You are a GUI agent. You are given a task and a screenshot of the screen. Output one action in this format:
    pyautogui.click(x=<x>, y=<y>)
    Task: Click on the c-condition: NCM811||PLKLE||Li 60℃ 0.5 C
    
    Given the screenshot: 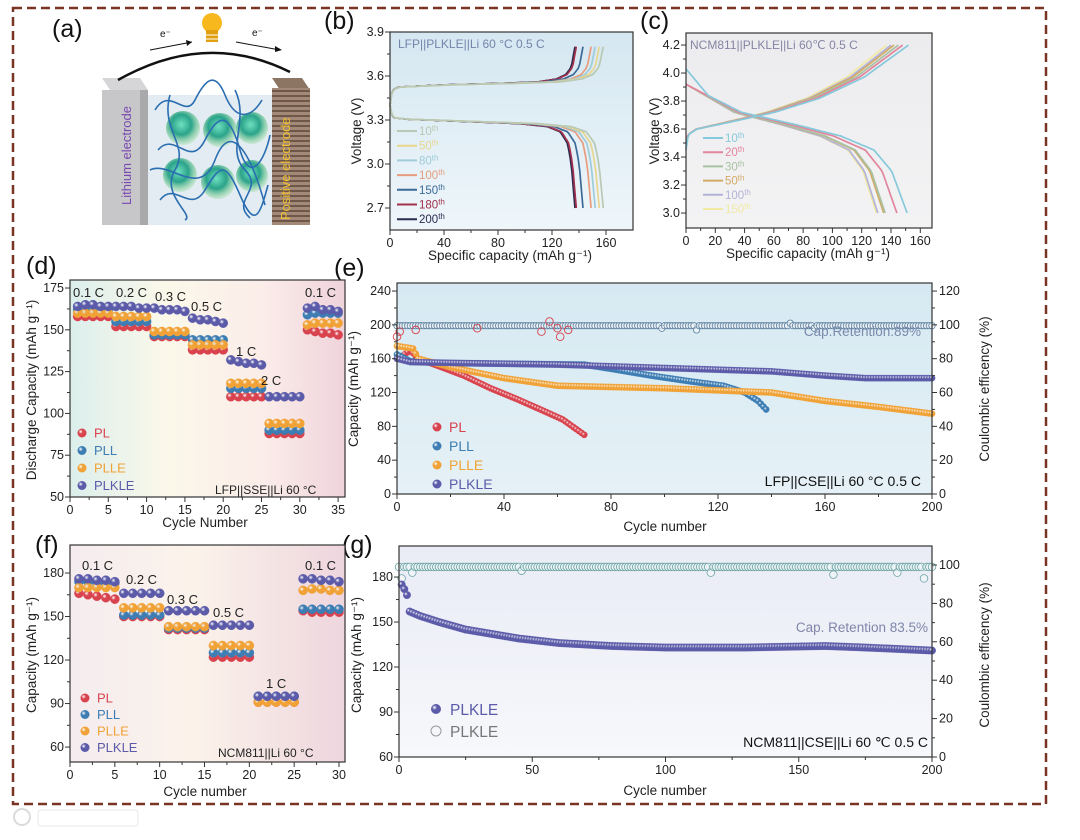 What is the action you would take?
    pyautogui.click(x=774, y=45)
    